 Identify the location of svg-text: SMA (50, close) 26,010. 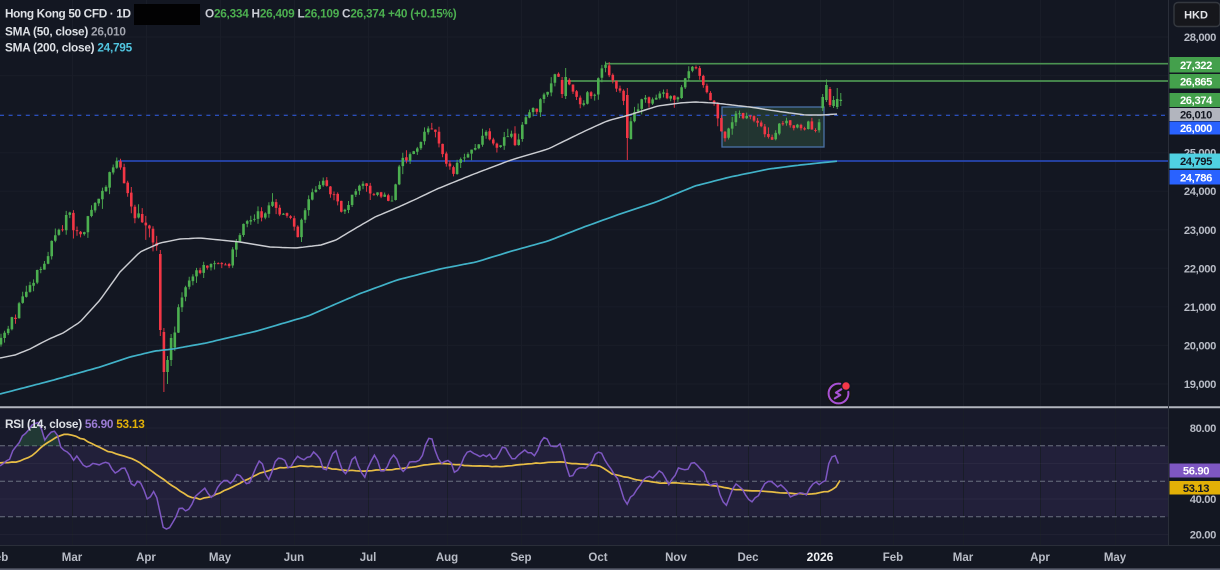
(65, 32).